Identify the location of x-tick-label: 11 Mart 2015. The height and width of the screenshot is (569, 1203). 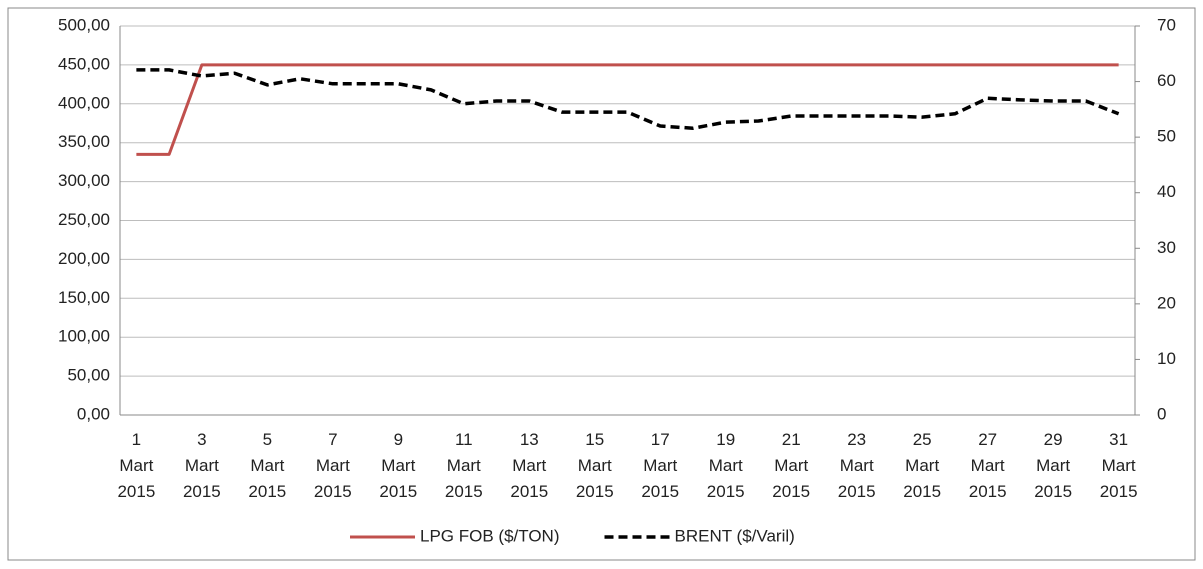
(464, 465).